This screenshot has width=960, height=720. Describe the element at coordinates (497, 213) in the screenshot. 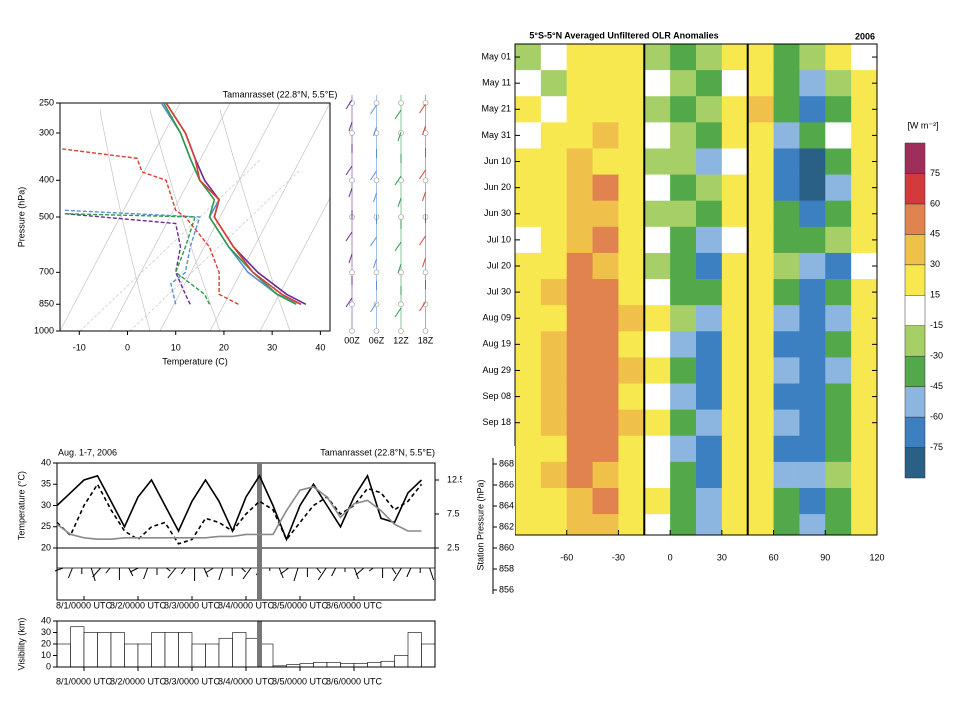

I see `y-tick-label: Jun 30` at that location.